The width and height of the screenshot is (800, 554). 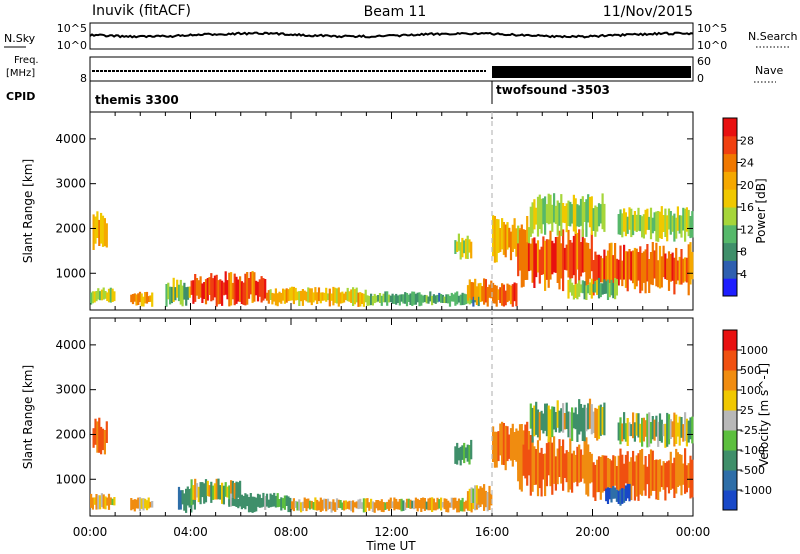 What do you see at coordinates (743, 274) in the screenshot?
I see `colorbar-tick-label: 4` at bounding box center [743, 274].